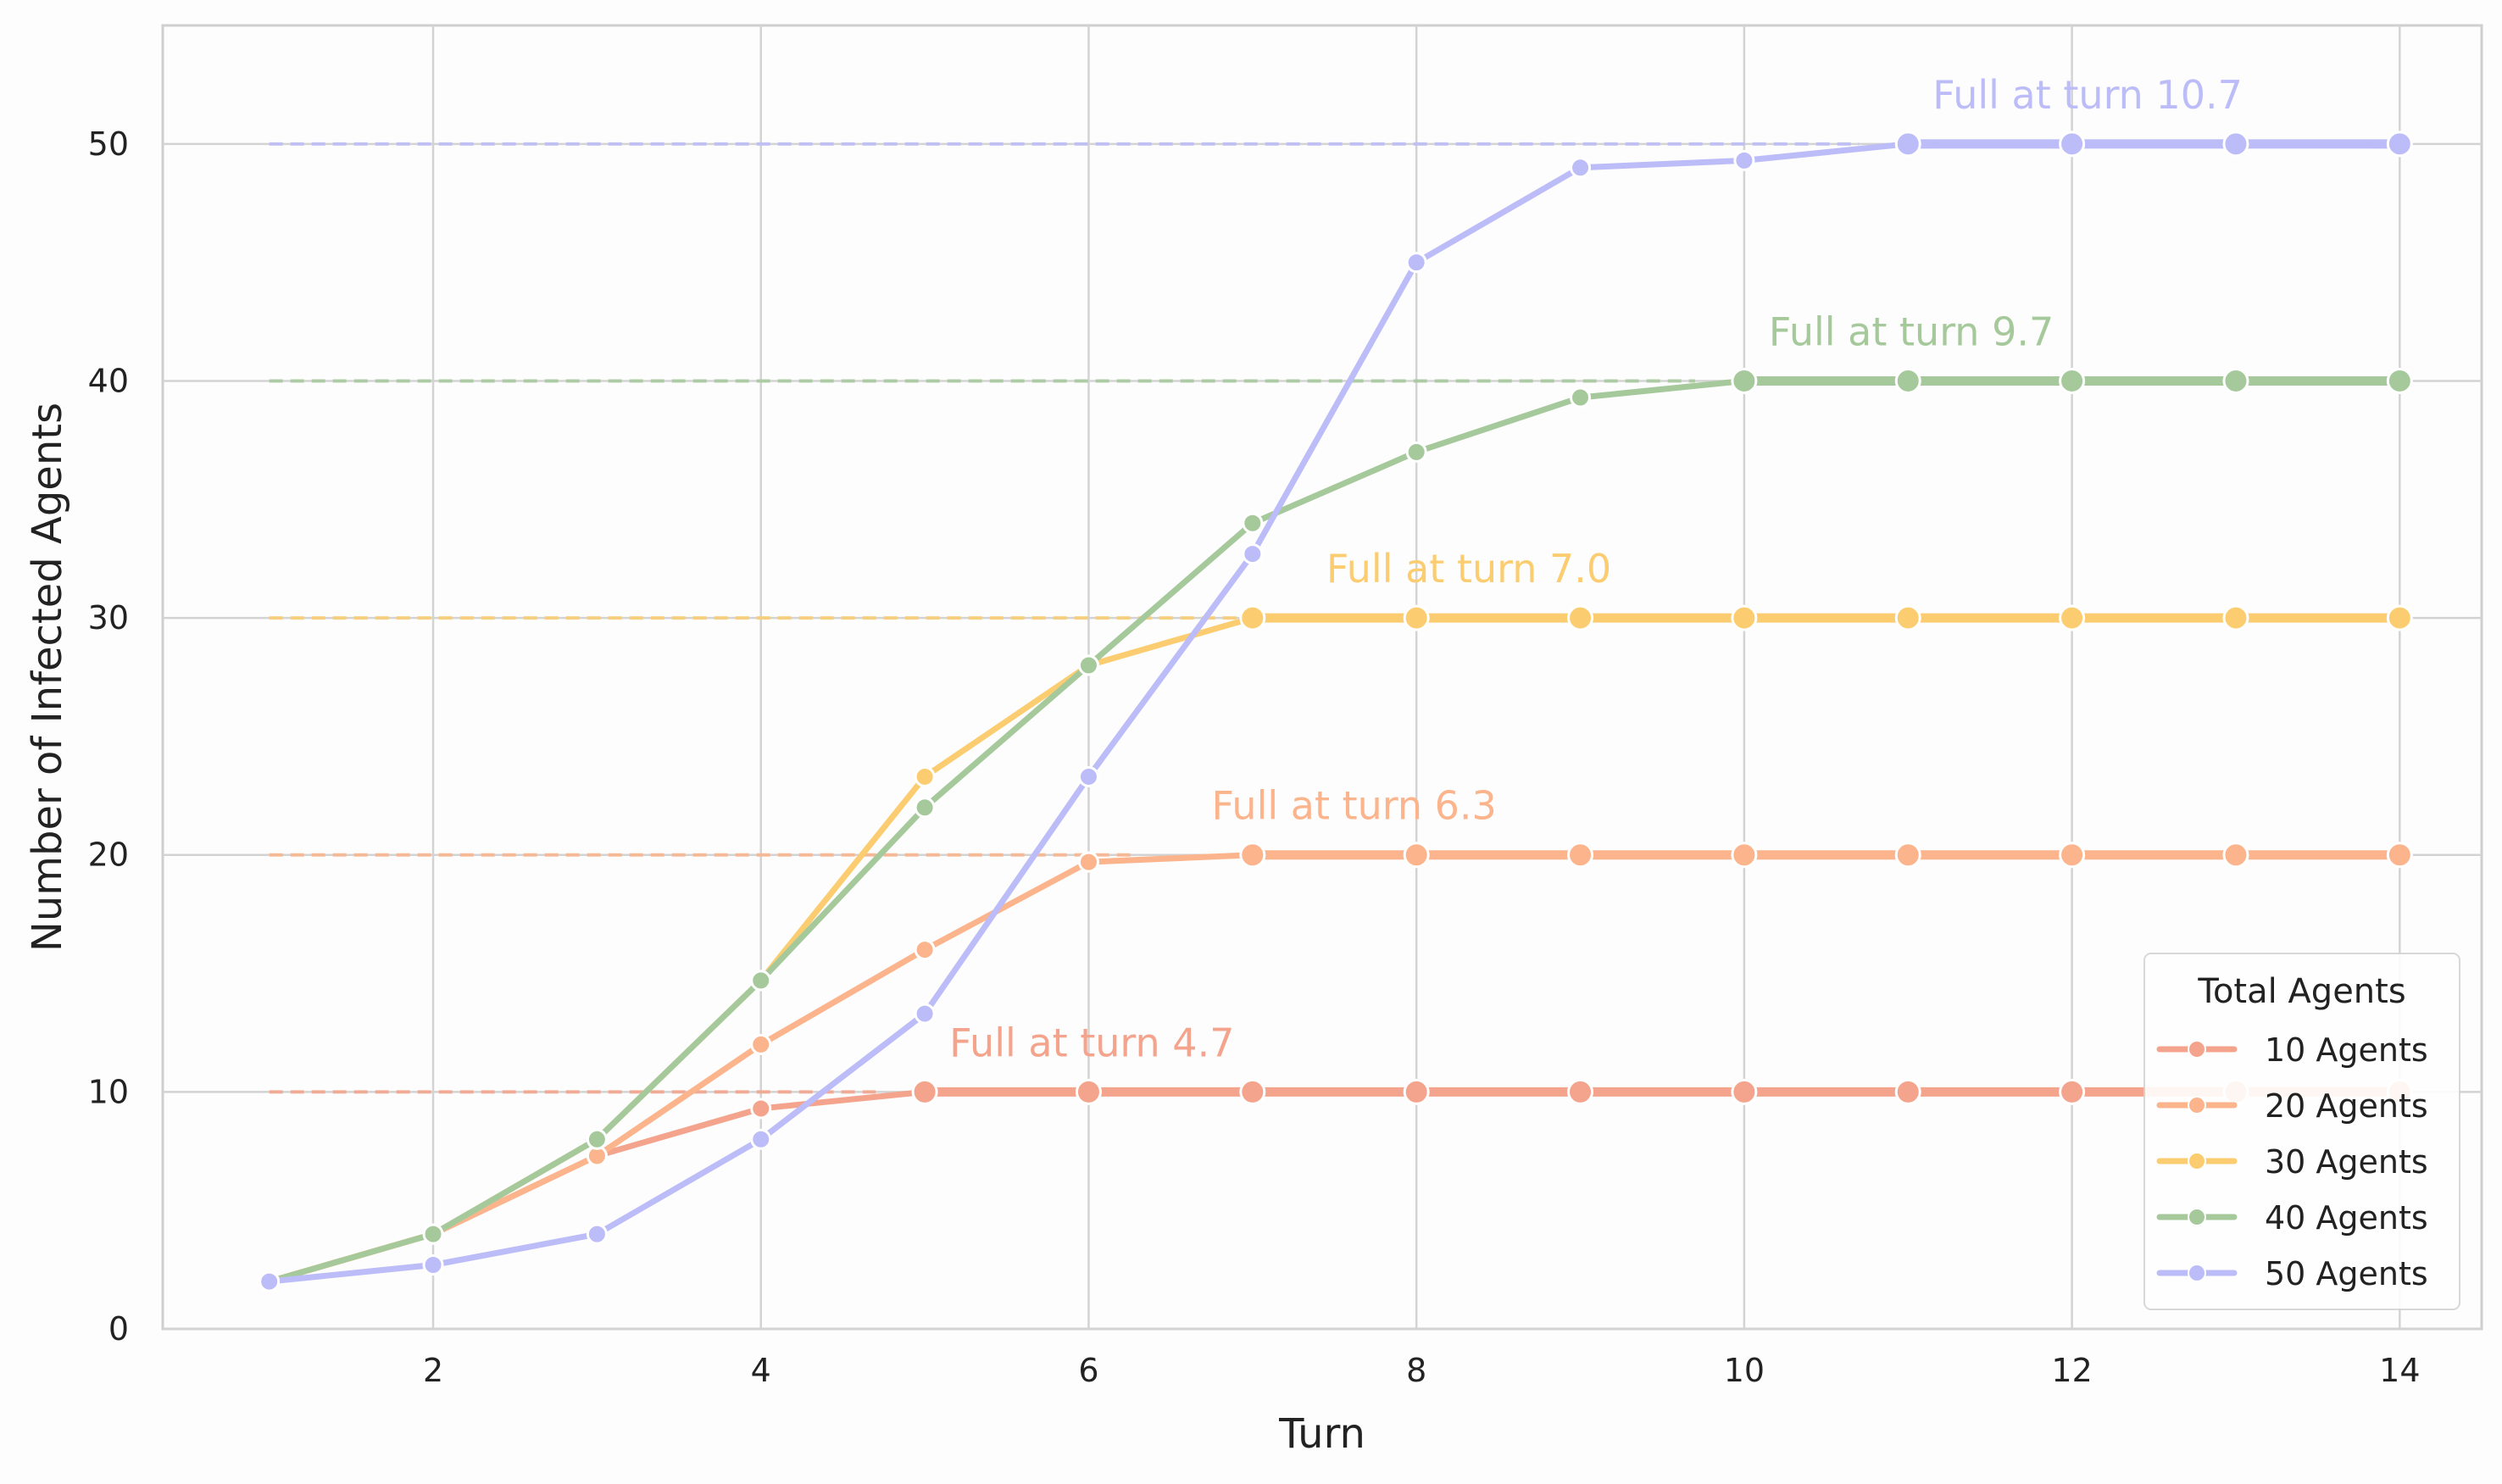 The width and height of the screenshot is (2502, 1484). What do you see at coordinates (1353, 806) in the screenshot?
I see `full-at-turn-annotation: Full at turn 6.3` at bounding box center [1353, 806].